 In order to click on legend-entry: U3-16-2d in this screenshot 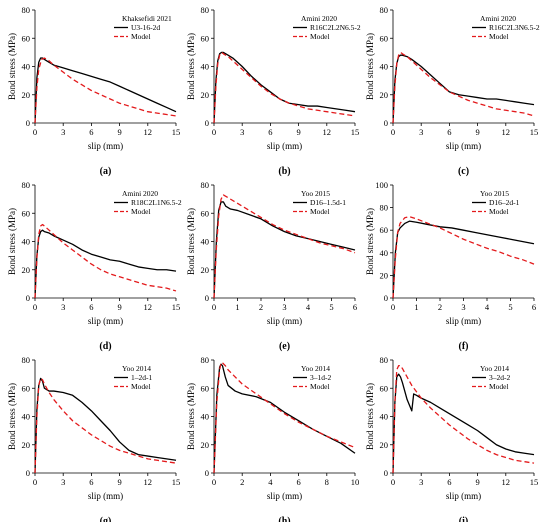, I will do `click(145, 27)`.